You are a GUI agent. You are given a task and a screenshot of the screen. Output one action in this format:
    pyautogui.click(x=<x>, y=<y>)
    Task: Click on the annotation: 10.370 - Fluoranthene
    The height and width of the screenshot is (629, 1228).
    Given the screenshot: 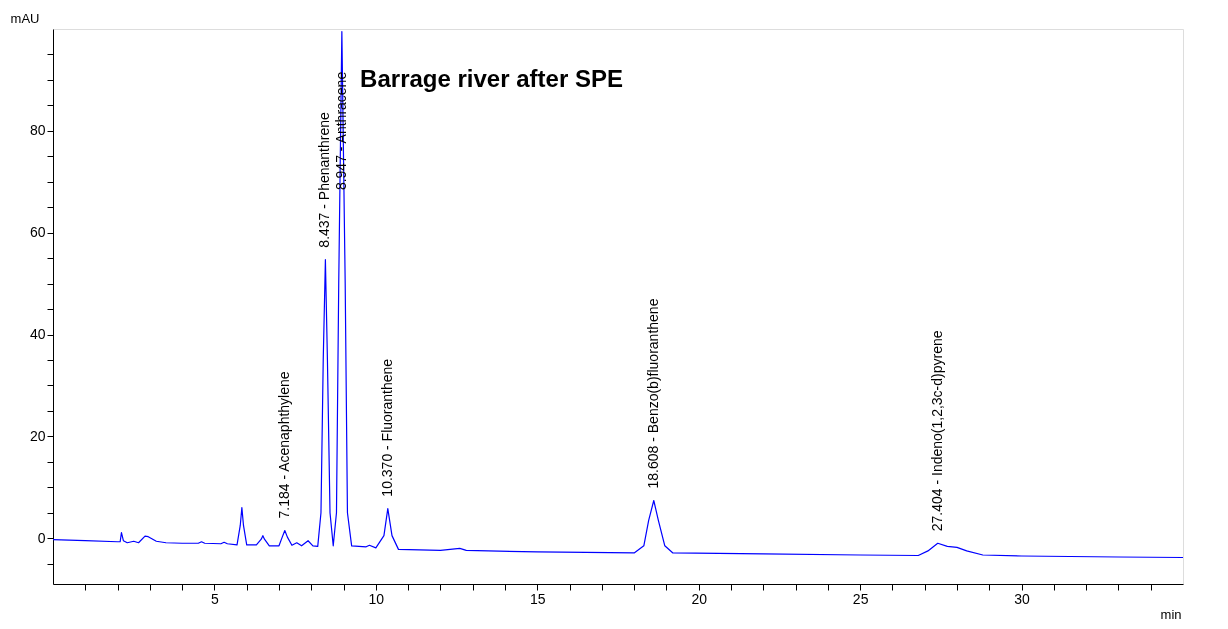 What is the action you would take?
    pyautogui.click(x=386, y=427)
    